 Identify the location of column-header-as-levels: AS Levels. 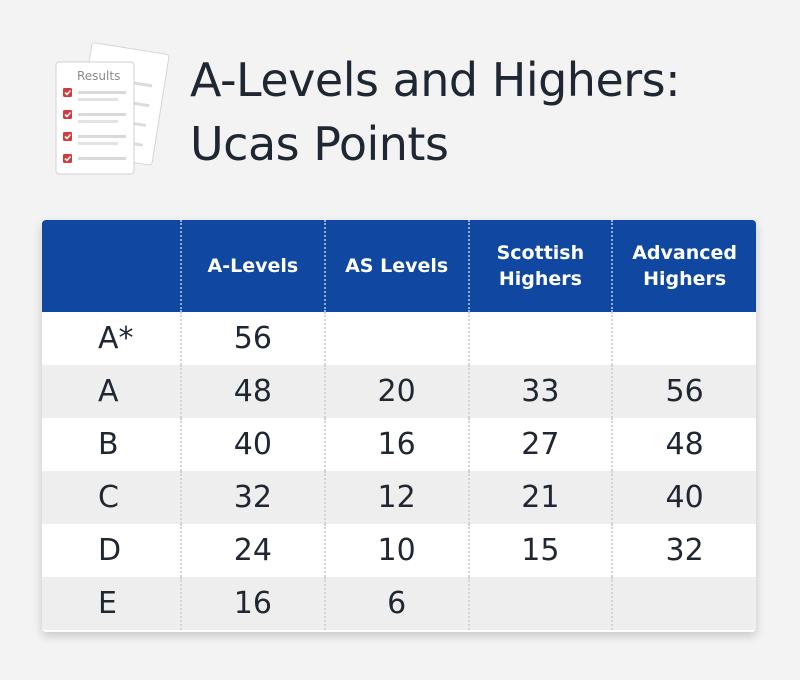
(396, 266).